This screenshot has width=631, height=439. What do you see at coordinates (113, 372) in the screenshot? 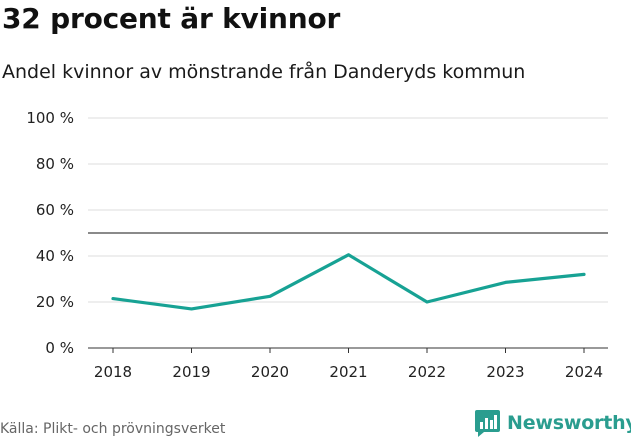
I see `x-tick-label: 2018` at bounding box center [113, 372].